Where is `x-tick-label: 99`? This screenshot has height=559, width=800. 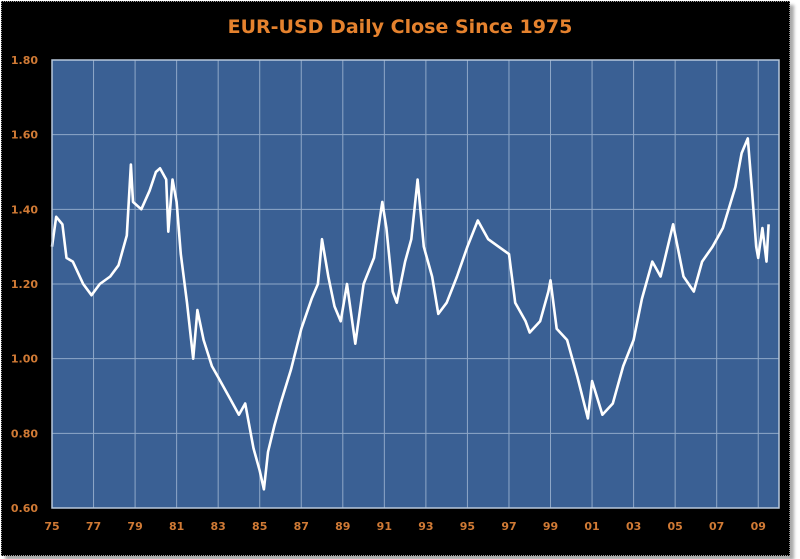
x-tick-label: 99 is located at coordinates (550, 526).